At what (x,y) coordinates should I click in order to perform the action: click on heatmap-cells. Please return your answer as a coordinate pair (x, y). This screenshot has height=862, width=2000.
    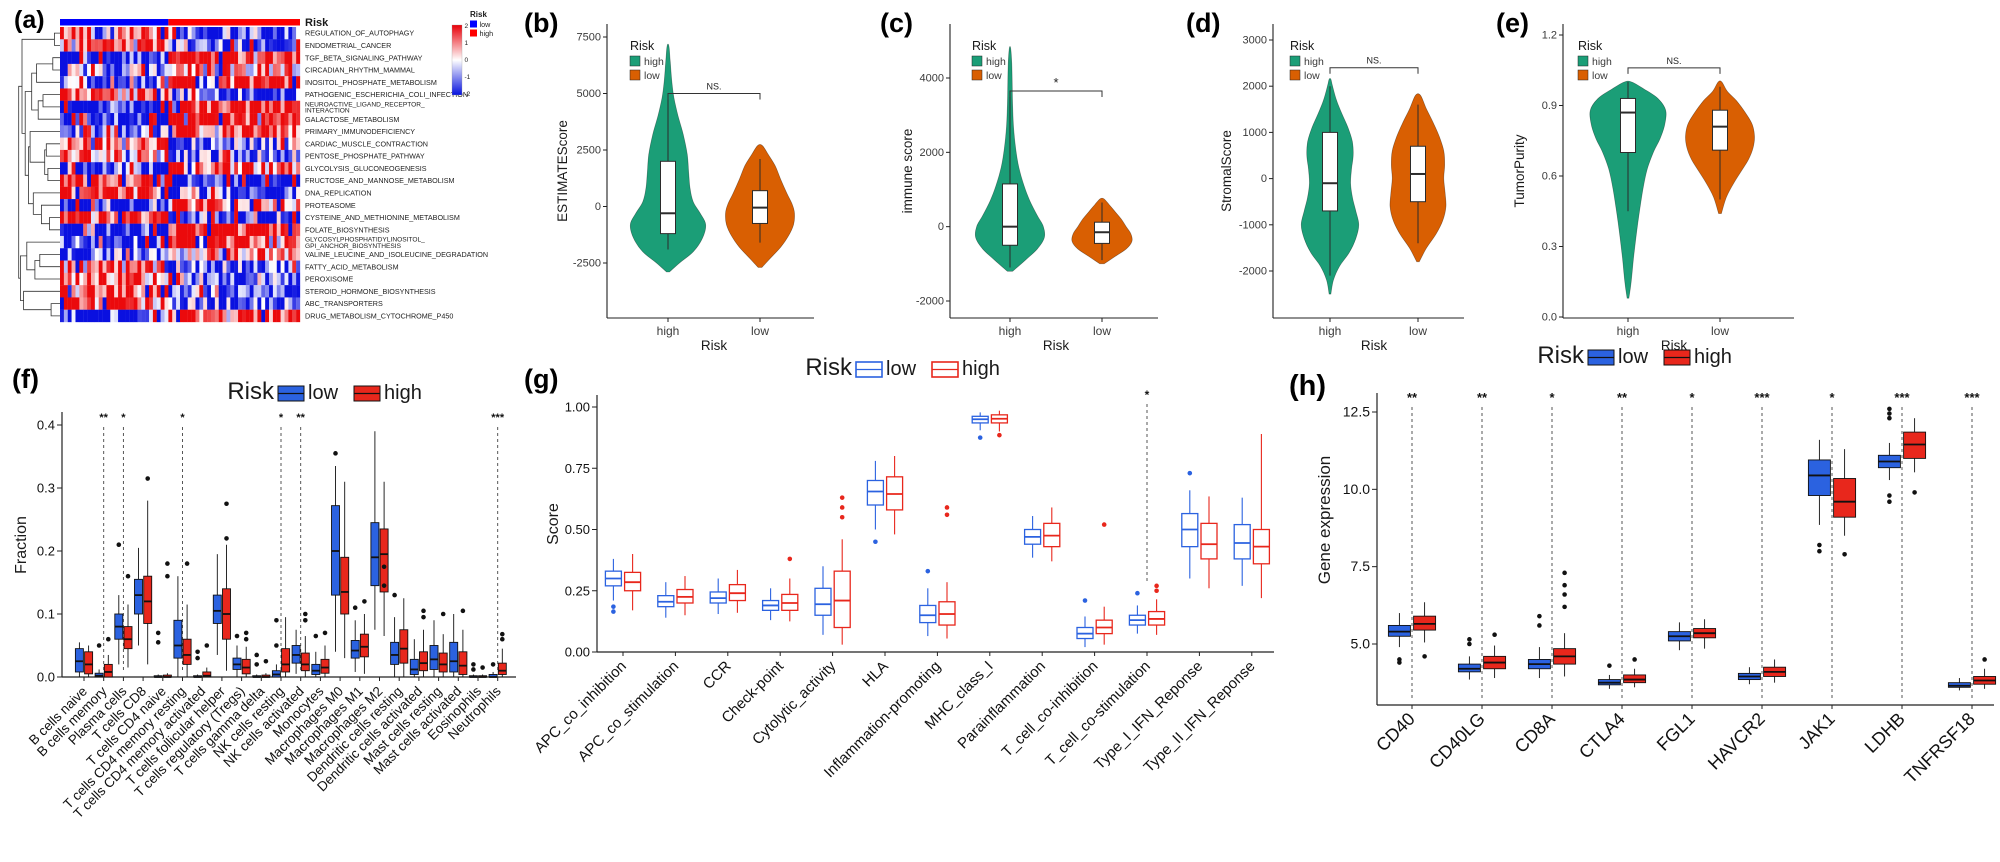
    Looking at the image, I should click on (180, 175).